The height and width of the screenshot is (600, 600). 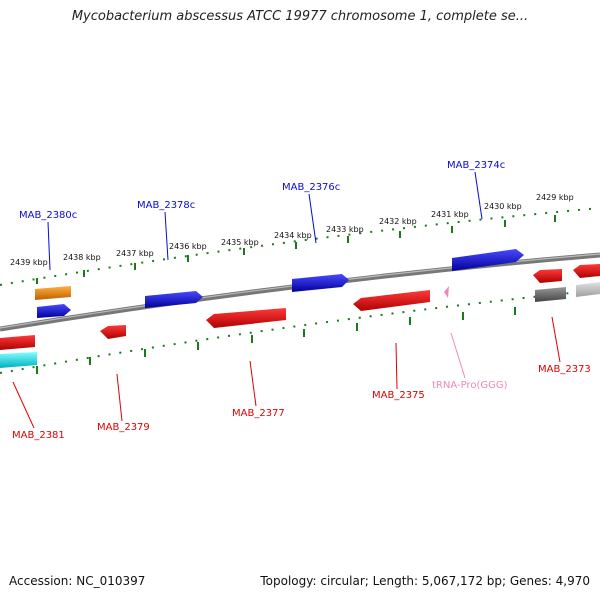 I want to click on gene-mab-2373-arrow, so click(x=566, y=273).